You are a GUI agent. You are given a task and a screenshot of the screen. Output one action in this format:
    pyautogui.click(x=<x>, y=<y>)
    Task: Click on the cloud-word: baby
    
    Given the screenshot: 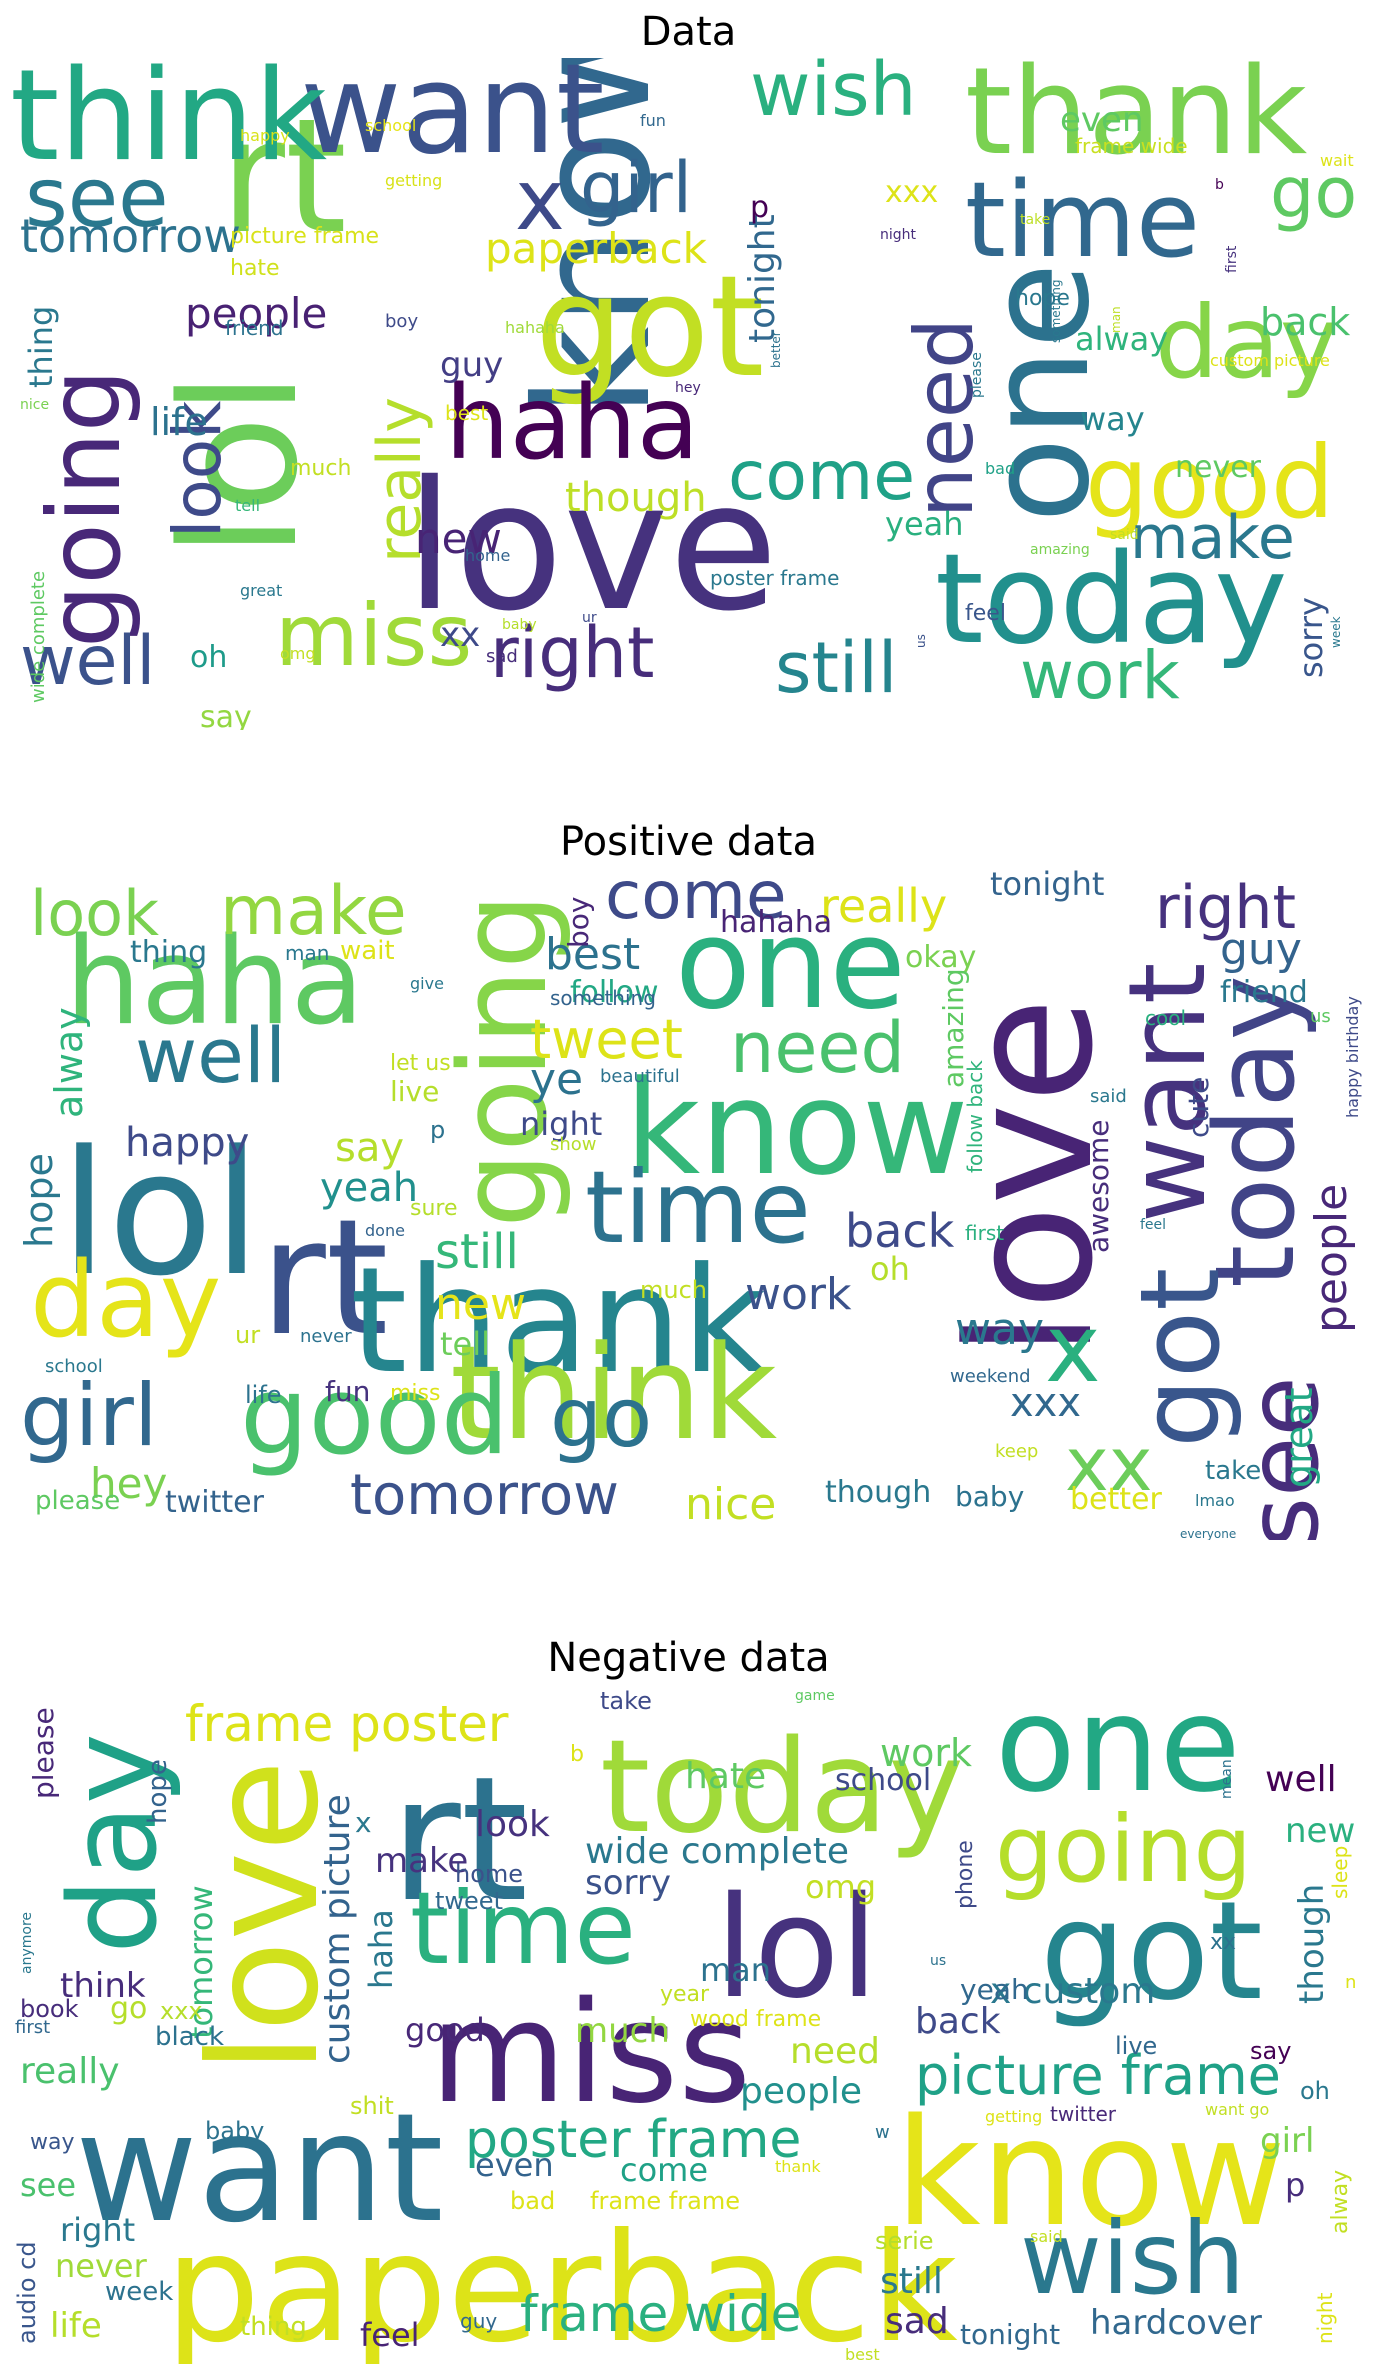 What is the action you would take?
    pyautogui.click(x=519, y=625)
    